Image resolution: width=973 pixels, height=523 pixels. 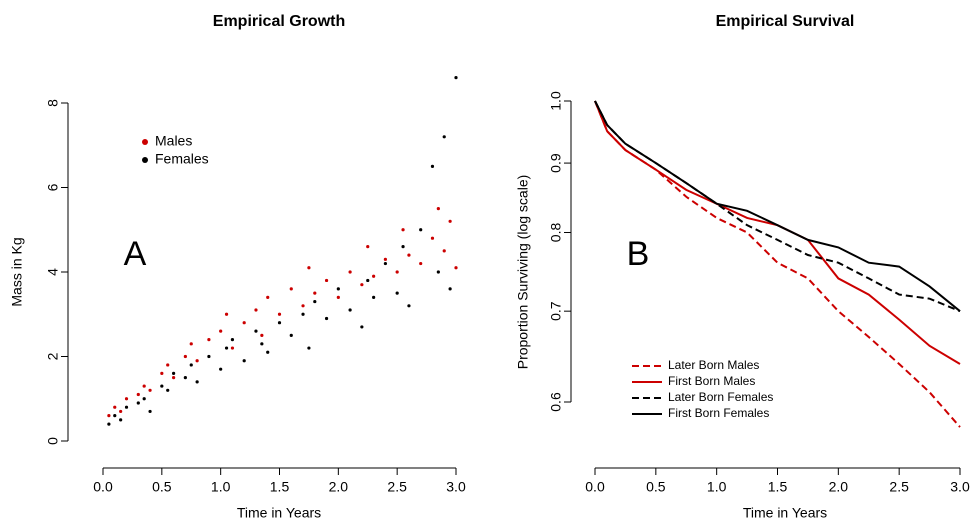 I want to click on y-tick-label: 6, so click(x=53, y=187).